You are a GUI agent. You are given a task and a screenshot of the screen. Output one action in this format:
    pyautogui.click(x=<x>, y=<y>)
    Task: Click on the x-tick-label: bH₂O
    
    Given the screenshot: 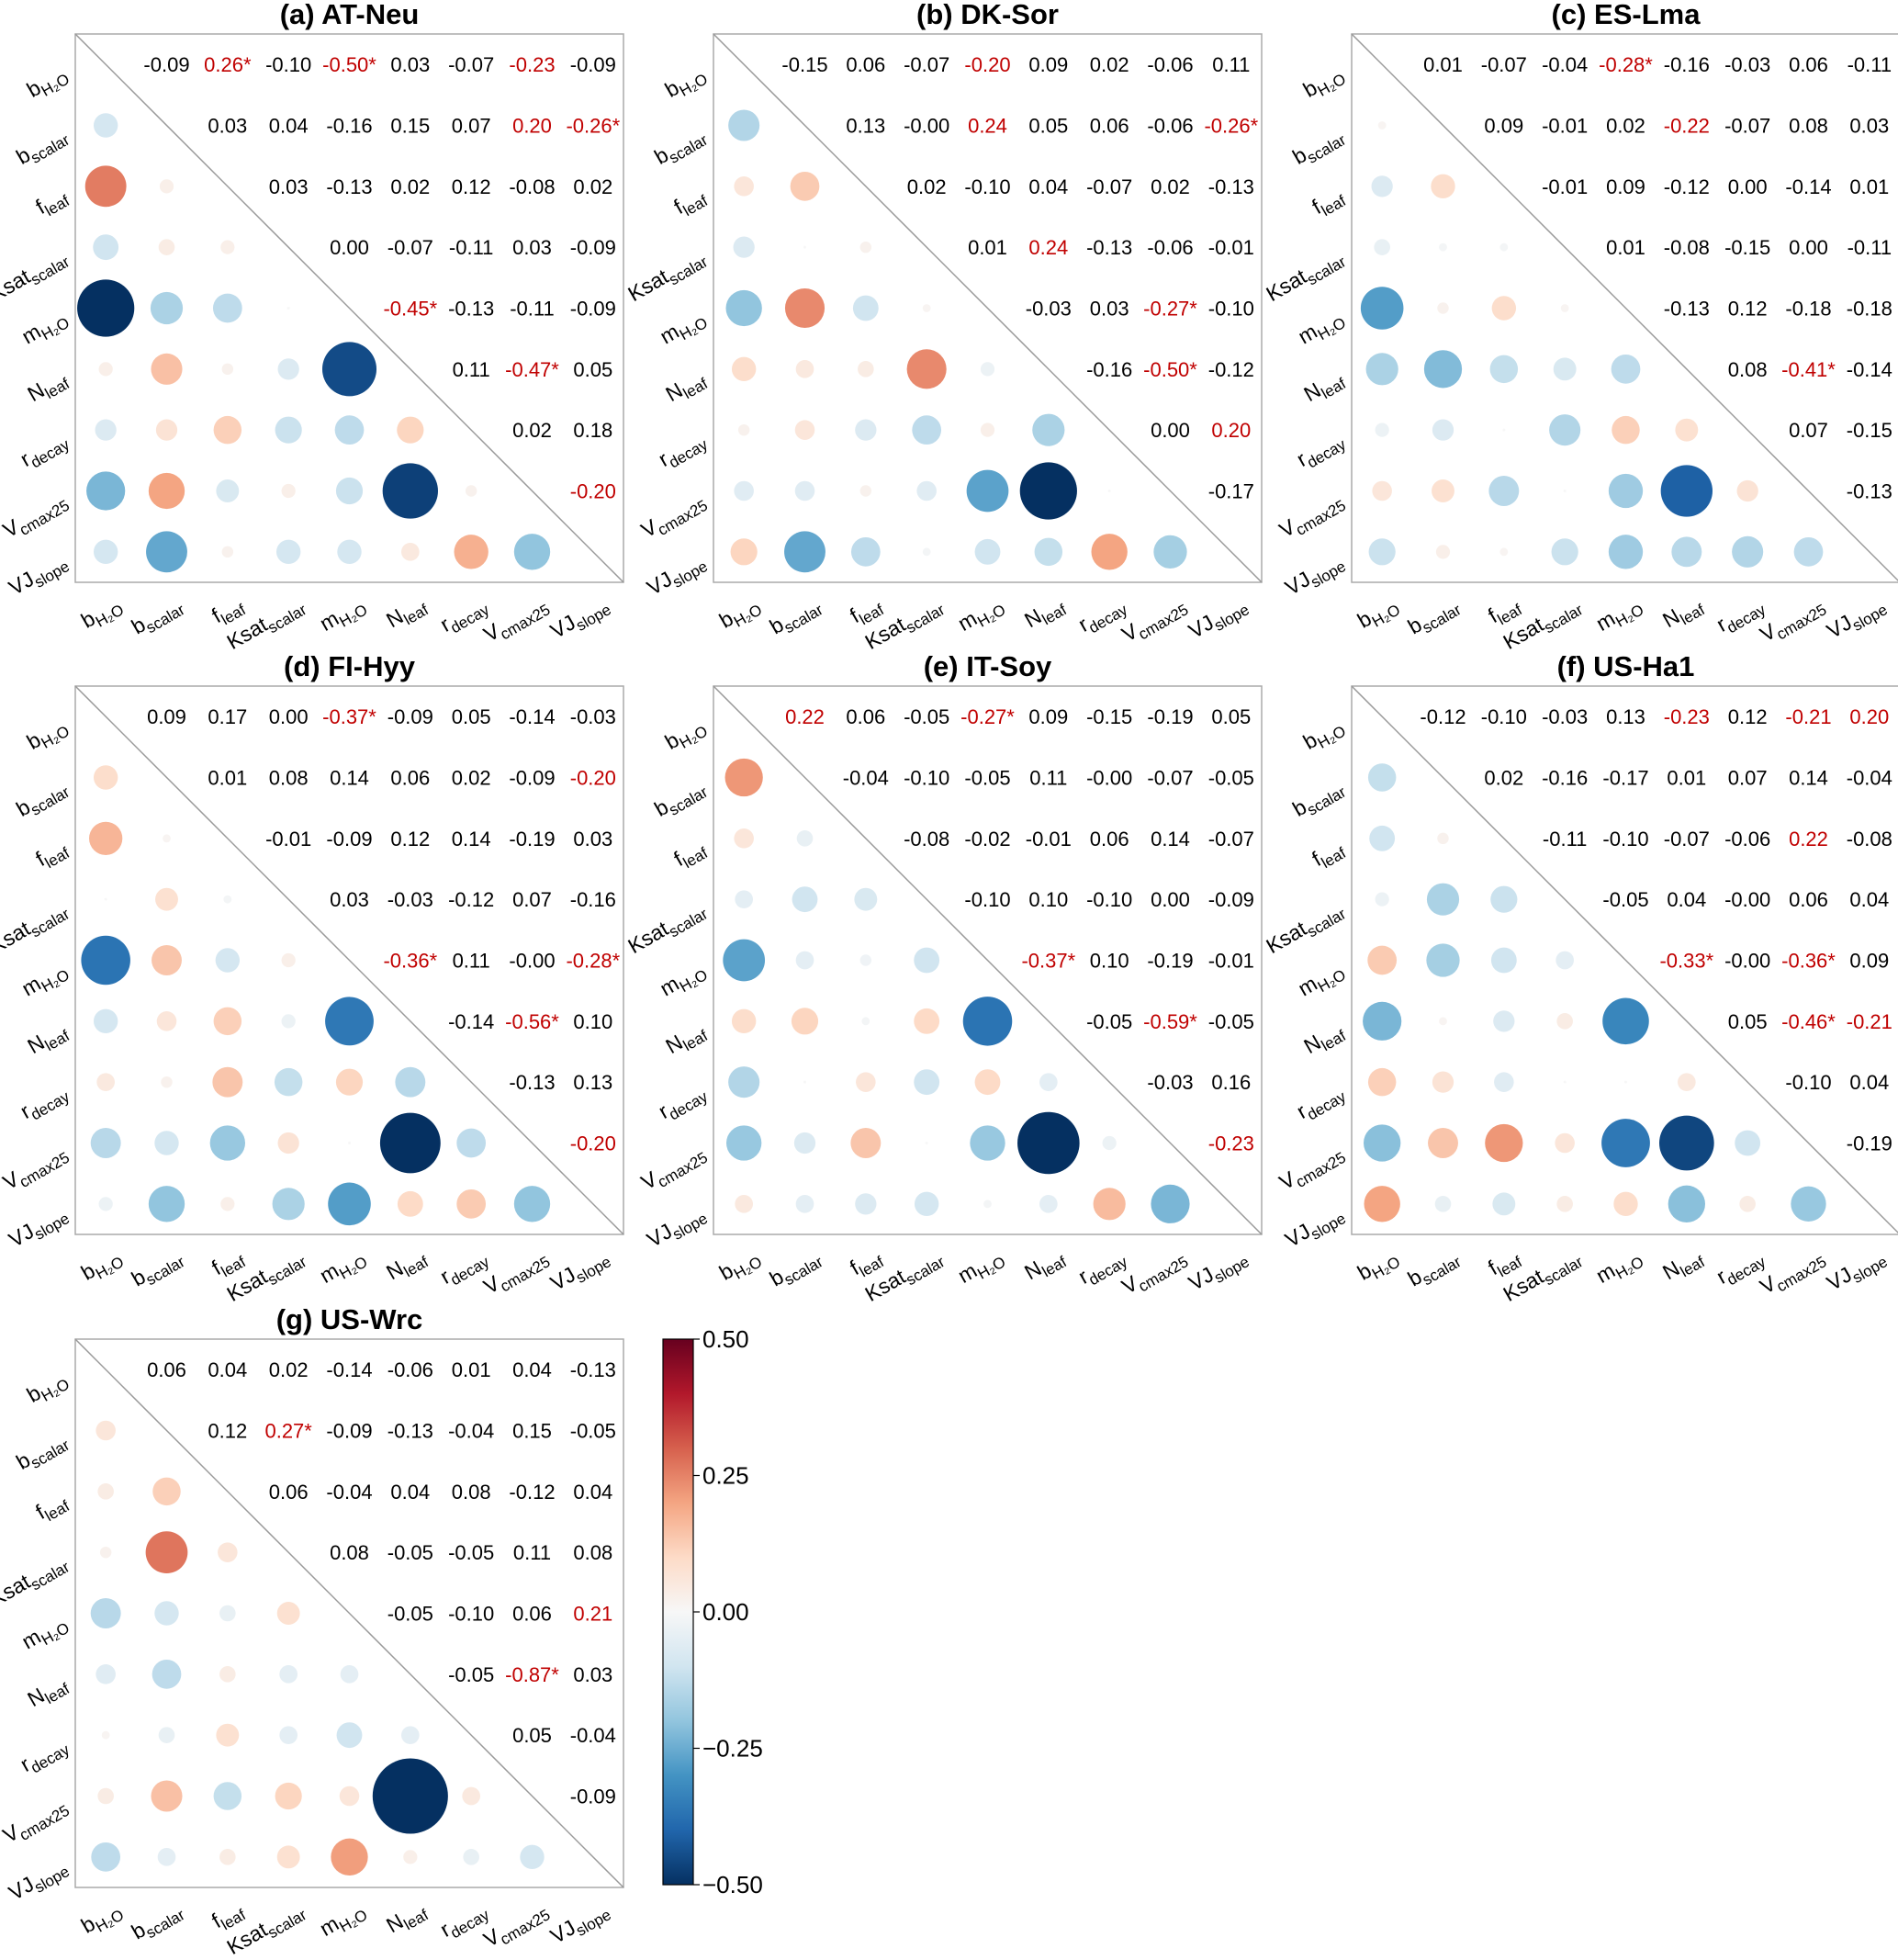 What is the action you would take?
    pyautogui.click(x=1378, y=613)
    